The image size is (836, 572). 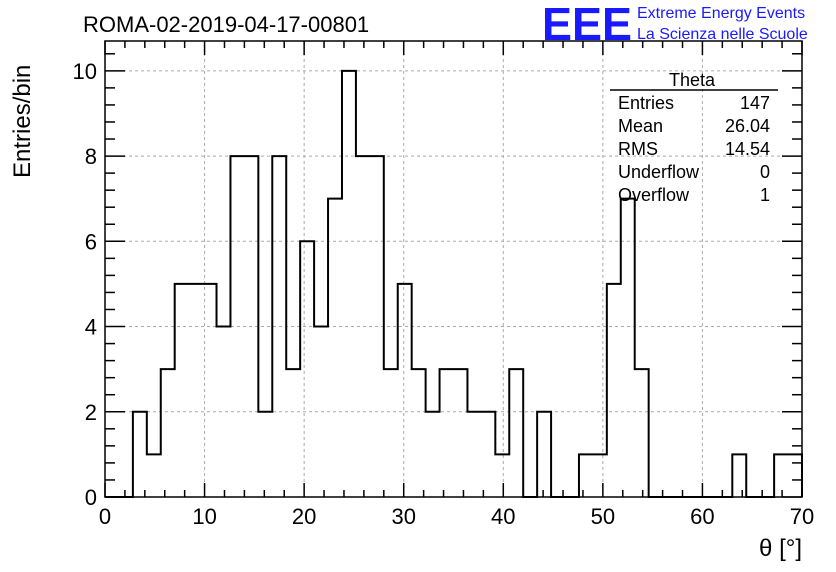 I want to click on y-tick-label-4: 4, so click(x=91, y=327).